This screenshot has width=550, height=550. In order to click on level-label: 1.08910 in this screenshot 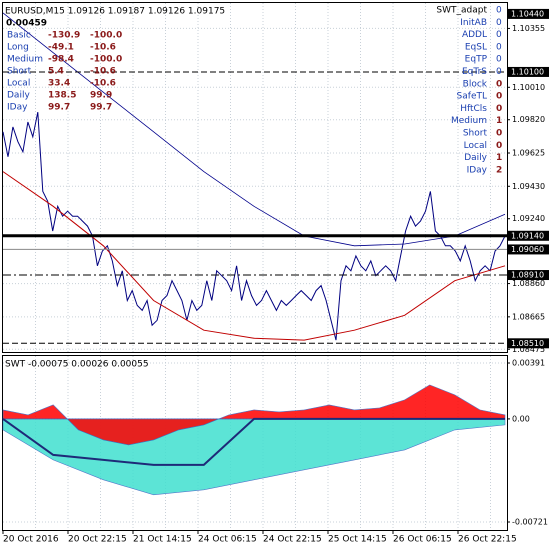, I will do `click(527, 275)`.